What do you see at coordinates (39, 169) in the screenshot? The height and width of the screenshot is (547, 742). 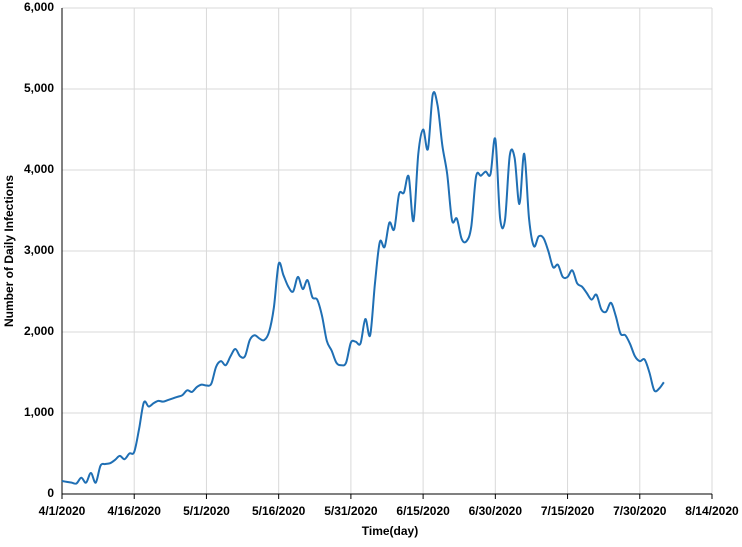 I see `y-tick-label: 4,000` at bounding box center [39, 169].